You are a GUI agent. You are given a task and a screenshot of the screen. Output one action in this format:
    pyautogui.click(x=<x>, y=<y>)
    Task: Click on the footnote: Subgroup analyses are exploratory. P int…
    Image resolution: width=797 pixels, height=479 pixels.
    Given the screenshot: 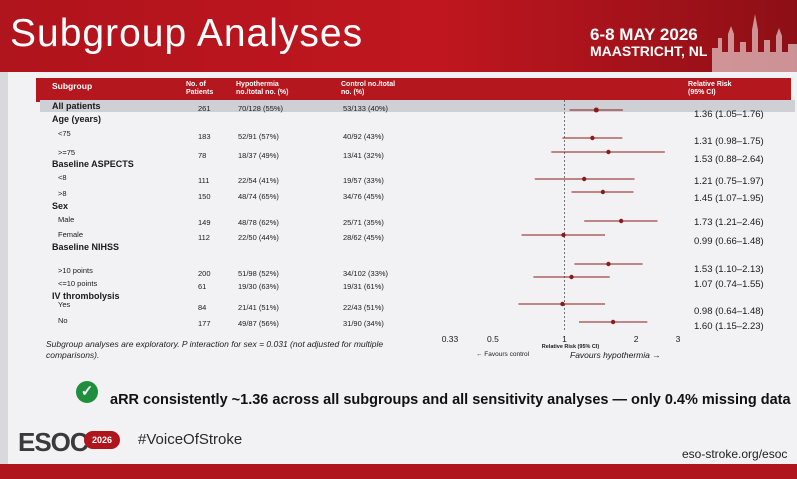 What is the action you would take?
    pyautogui.click(x=215, y=349)
    